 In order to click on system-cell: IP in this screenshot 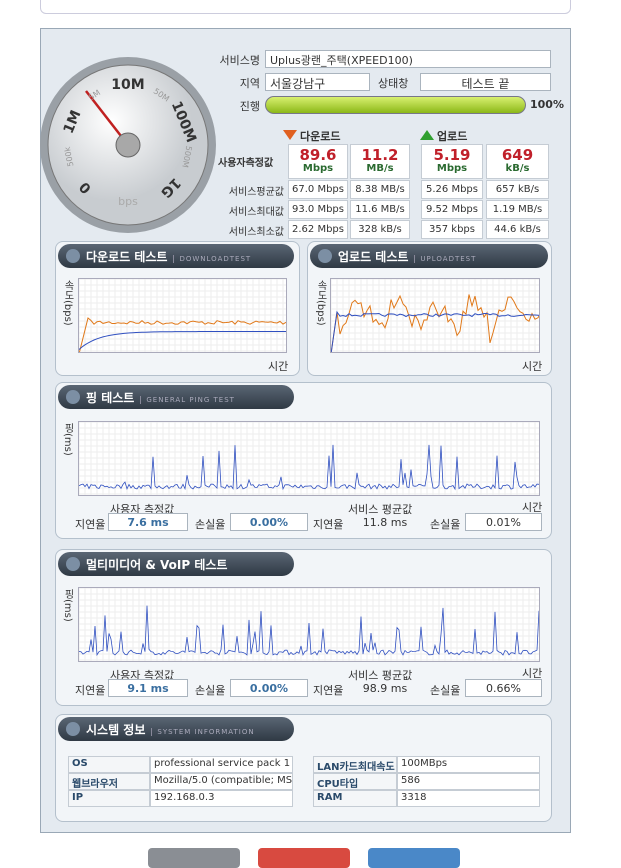, I will do `click(109, 798)`.